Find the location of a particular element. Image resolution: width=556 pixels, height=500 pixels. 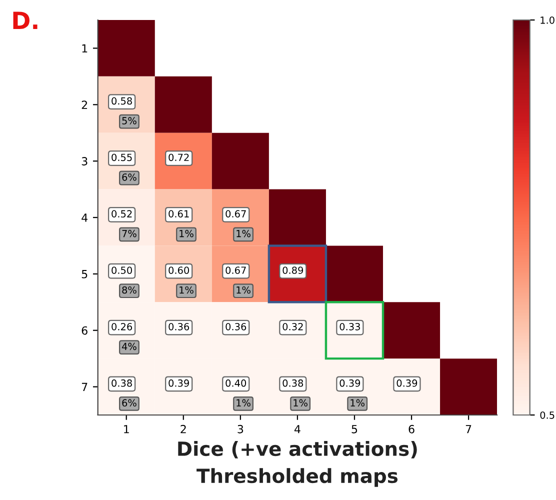

text: 0.58 5% is located at coordinates (124, 110).